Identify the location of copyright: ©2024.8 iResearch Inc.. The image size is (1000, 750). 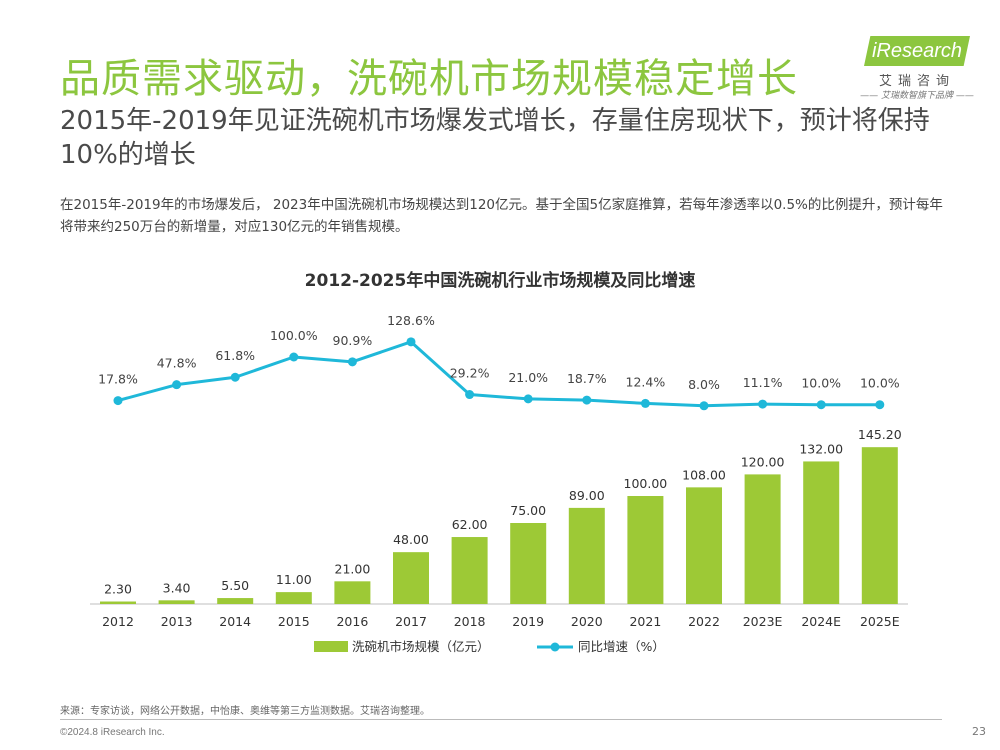
(112, 732).